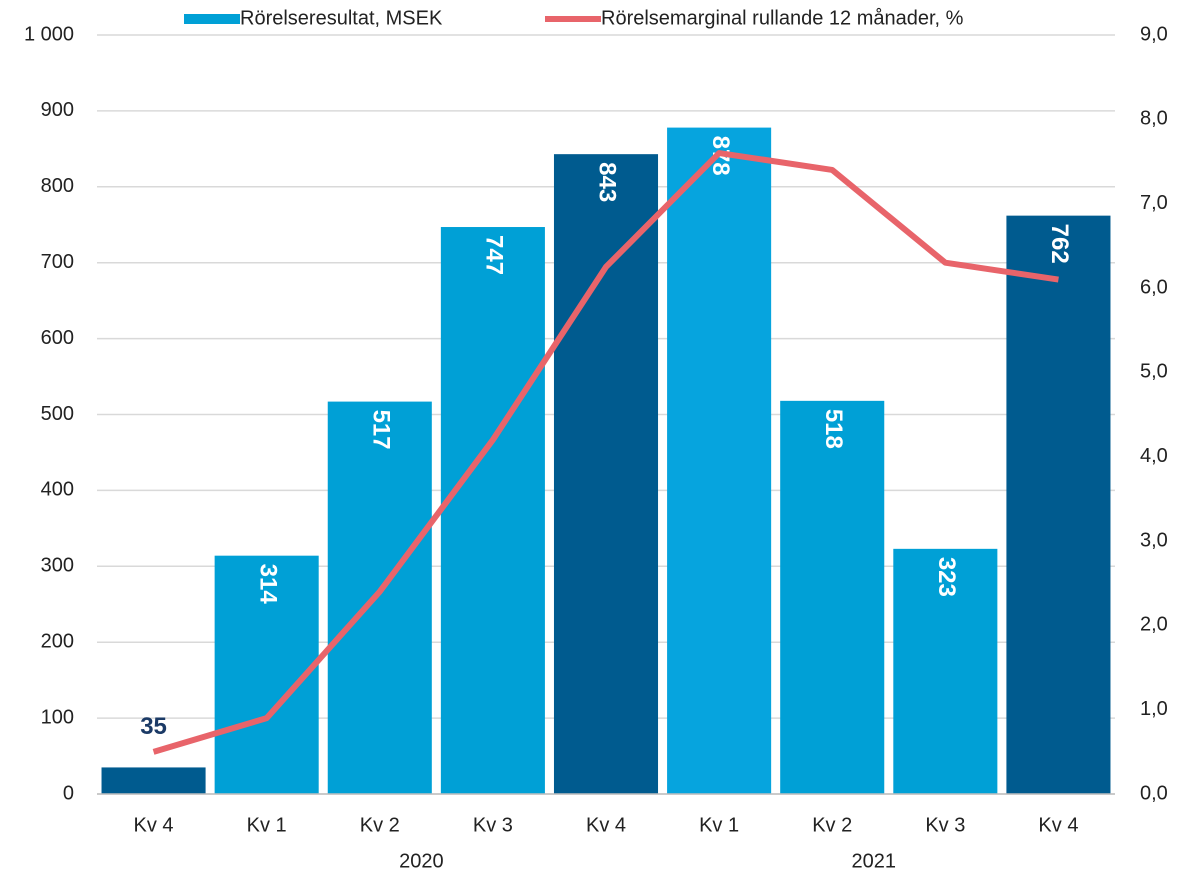 The image size is (1180, 874). I want to click on y-tick-label: 300, so click(57, 566).